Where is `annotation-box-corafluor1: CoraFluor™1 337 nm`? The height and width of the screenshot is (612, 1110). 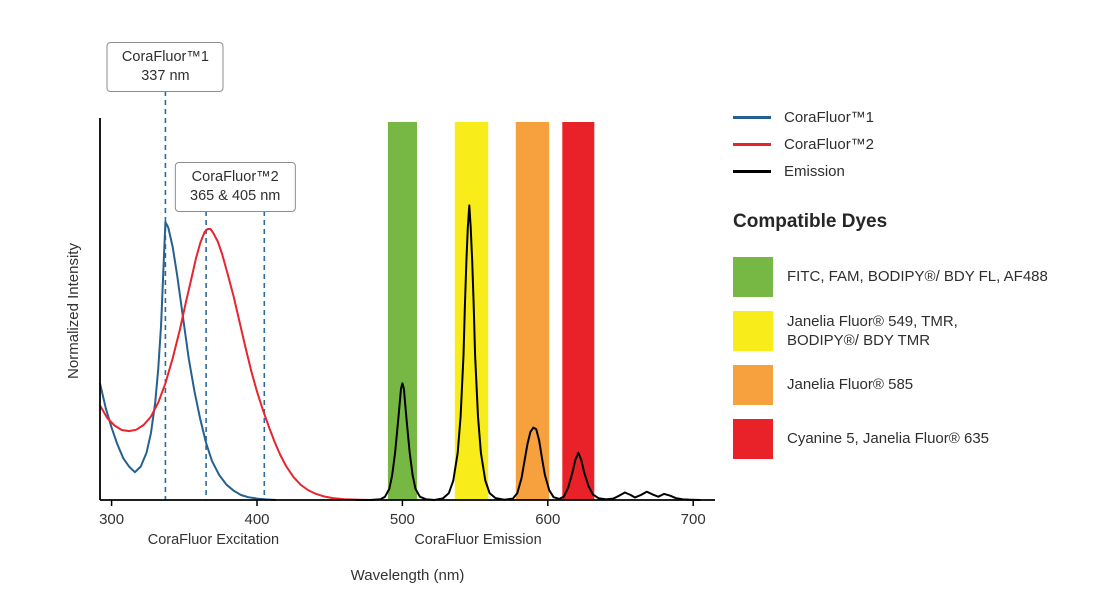 annotation-box-corafluor1: CoraFluor™1 337 nm is located at coordinates (165, 67).